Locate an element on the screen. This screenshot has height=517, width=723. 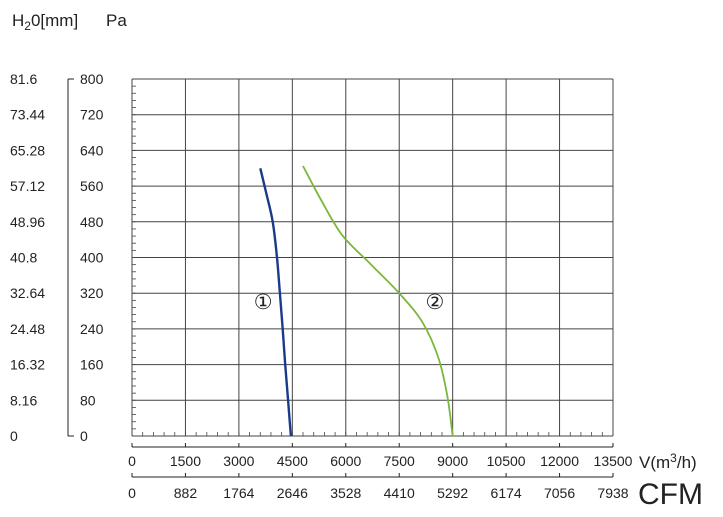
mm-tick-label: 73.44 is located at coordinates (27, 115).